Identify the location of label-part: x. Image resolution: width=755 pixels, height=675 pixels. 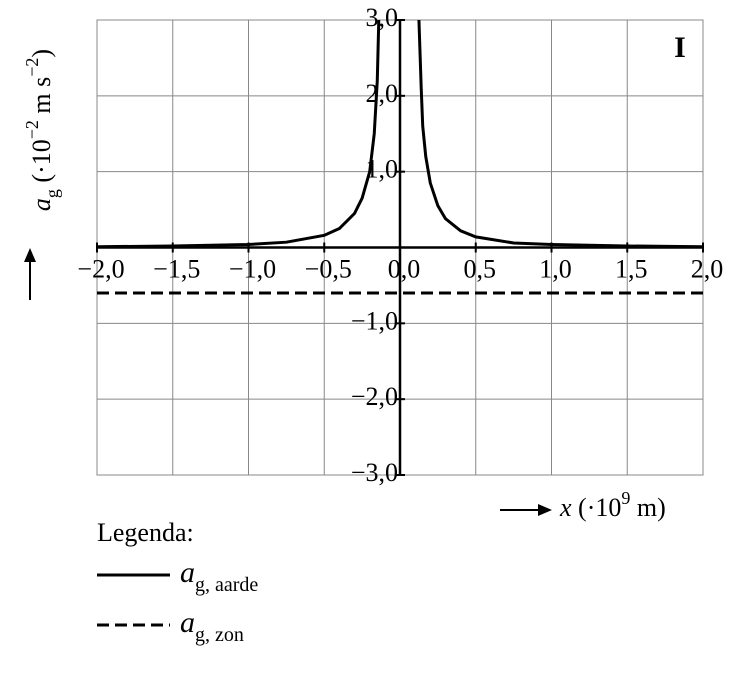
(565, 507).